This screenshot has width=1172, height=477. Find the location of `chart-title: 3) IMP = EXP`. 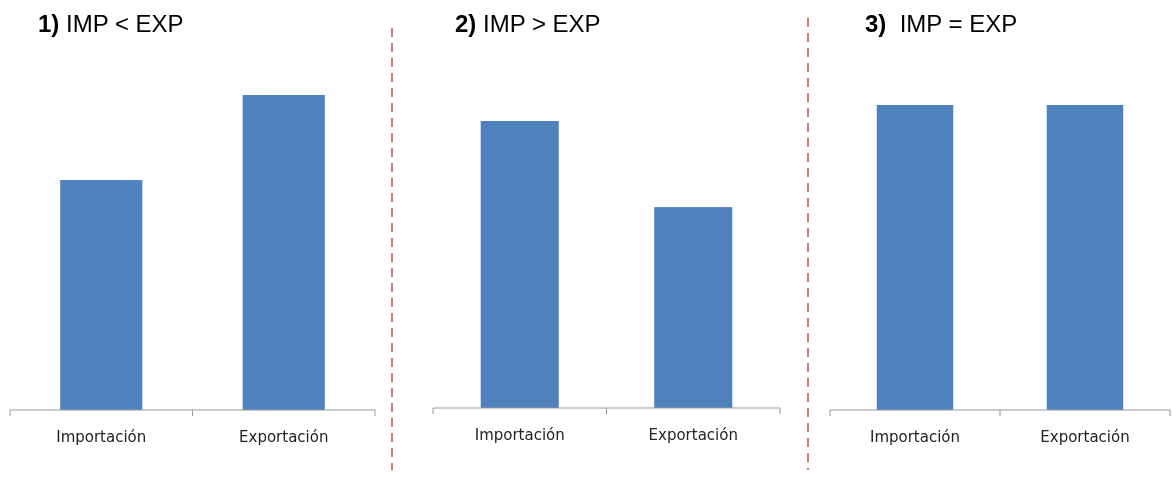

chart-title: 3) IMP = EXP is located at coordinates (941, 23).